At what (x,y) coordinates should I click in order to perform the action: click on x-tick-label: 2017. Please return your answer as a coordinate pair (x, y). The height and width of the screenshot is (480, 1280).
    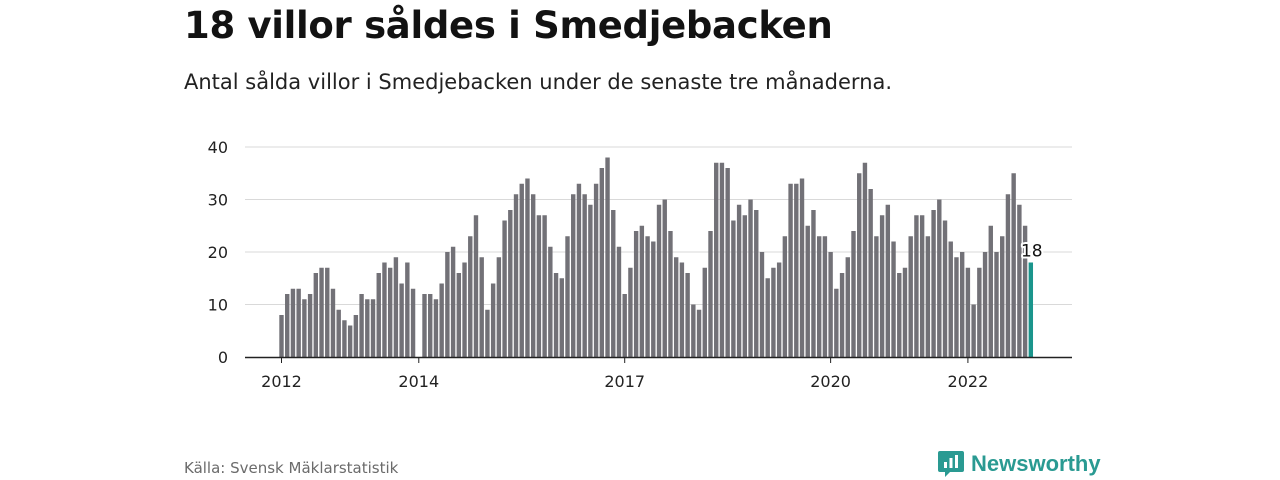
    Looking at the image, I should click on (624, 381).